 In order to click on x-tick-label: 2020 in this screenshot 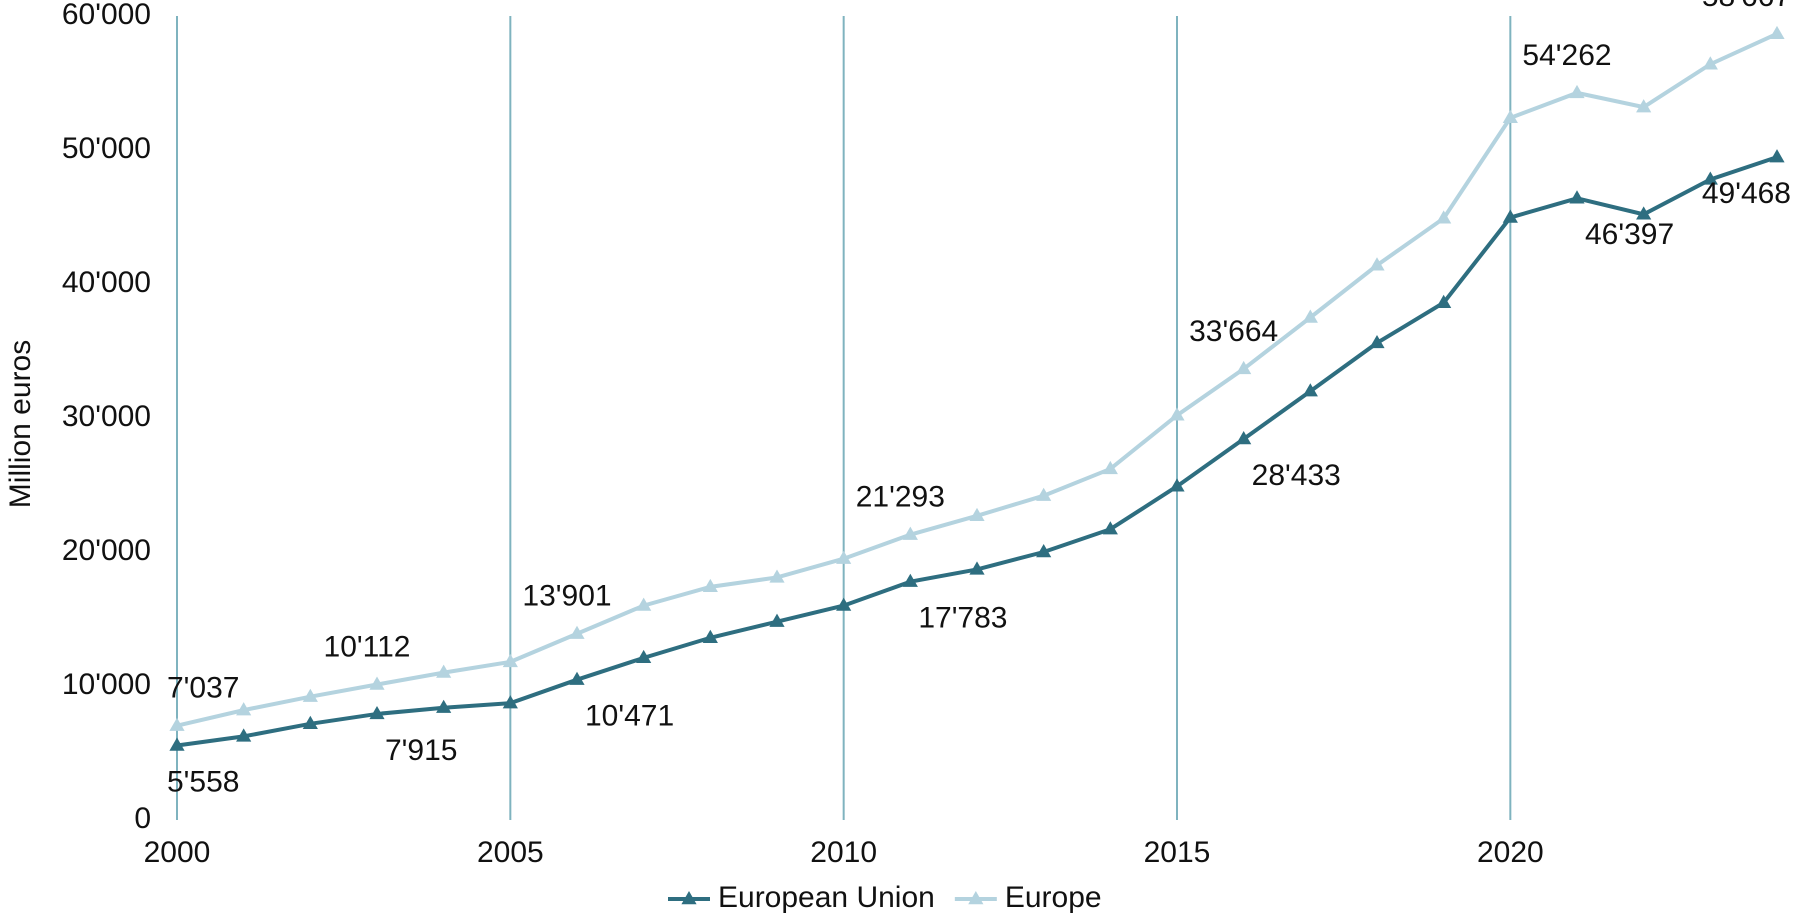, I will do `click(1510, 852)`.